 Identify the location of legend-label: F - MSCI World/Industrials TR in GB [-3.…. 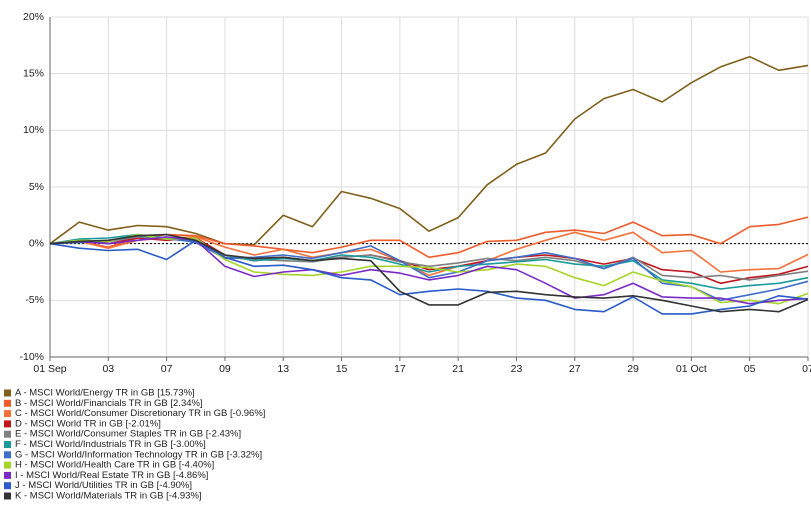
(110, 444).